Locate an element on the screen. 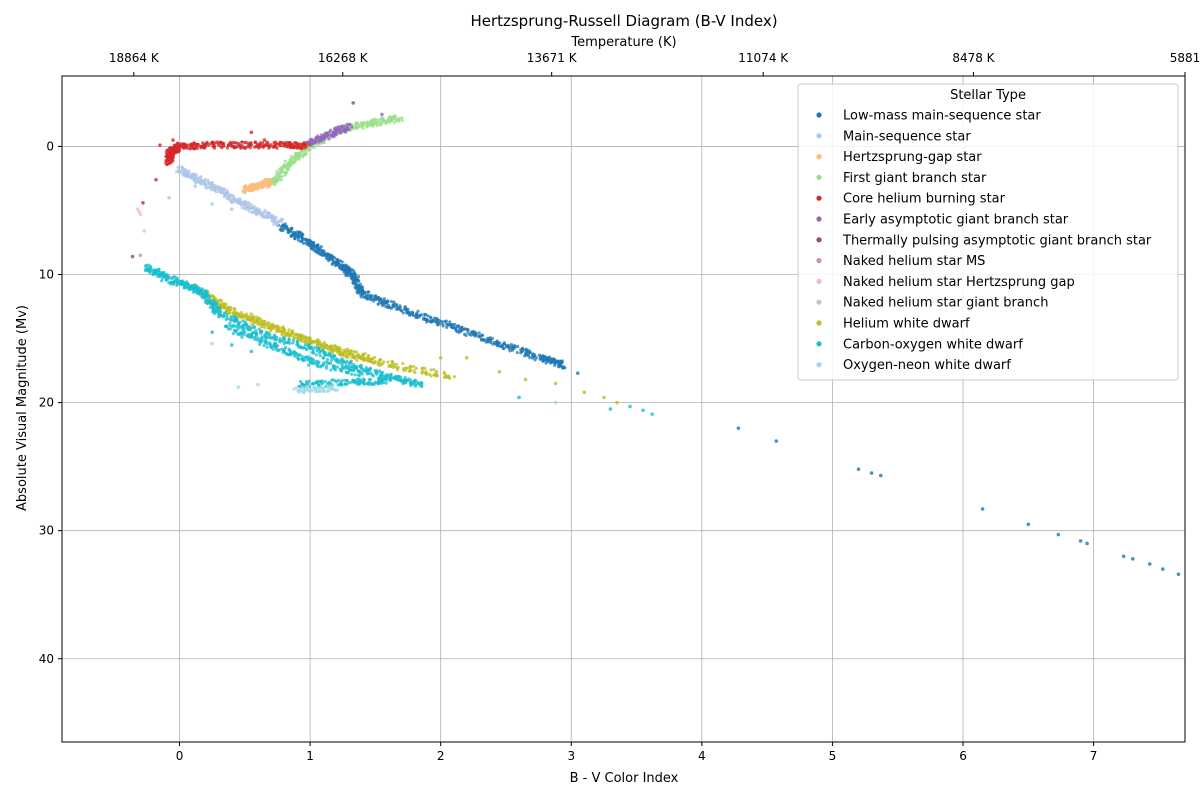 The width and height of the screenshot is (1200, 800). y-tick-label: 30 is located at coordinates (46, 531).